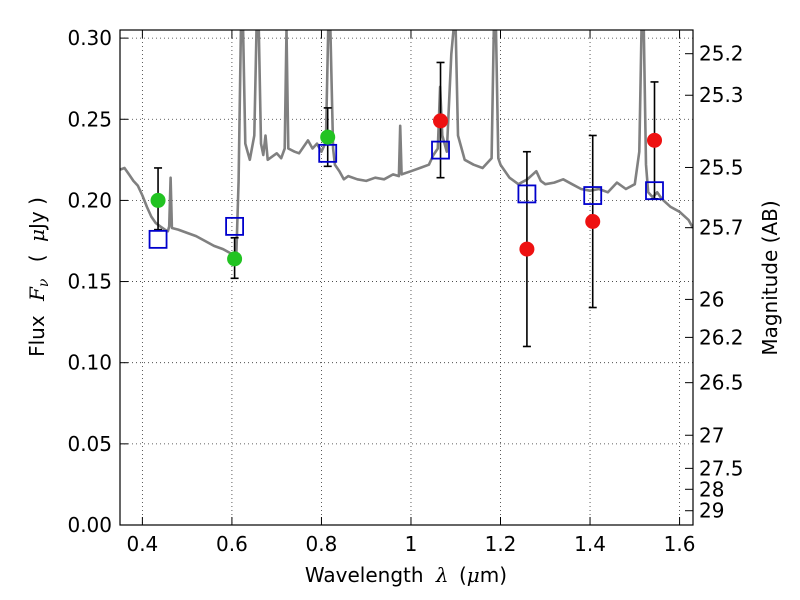 This screenshot has height=600, width=800. I want to click on x-tick-label: 1.2, so click(501, 544).